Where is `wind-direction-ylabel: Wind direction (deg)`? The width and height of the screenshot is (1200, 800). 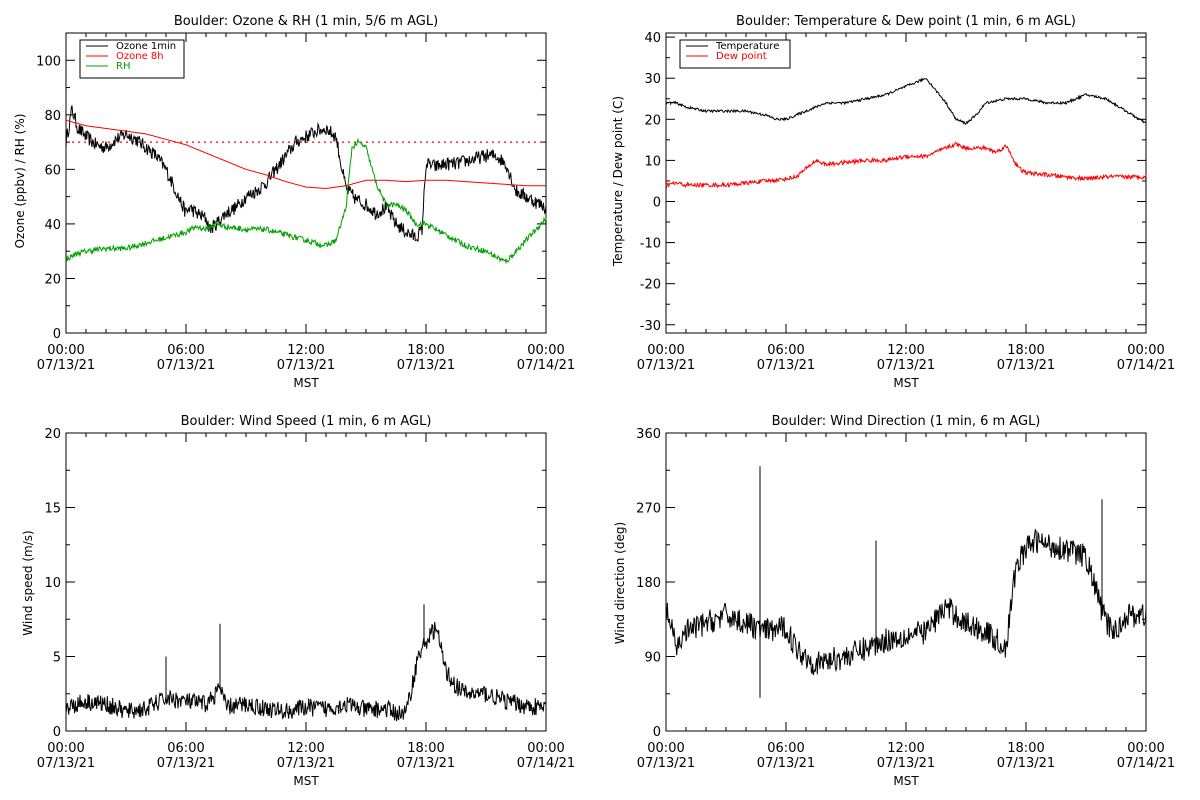
wind-direction-ylabel: Wind direction (deg) is located at coordinates (620, 583).